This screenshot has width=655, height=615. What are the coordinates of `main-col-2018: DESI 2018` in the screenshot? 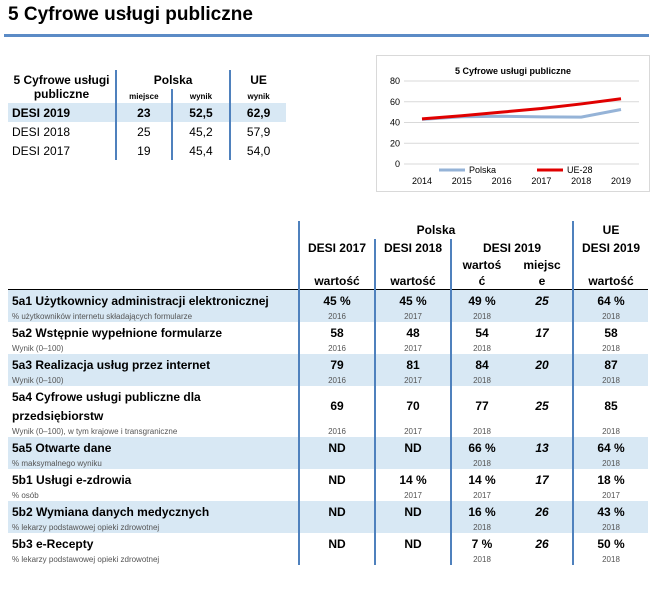 It's located at (412, 248).